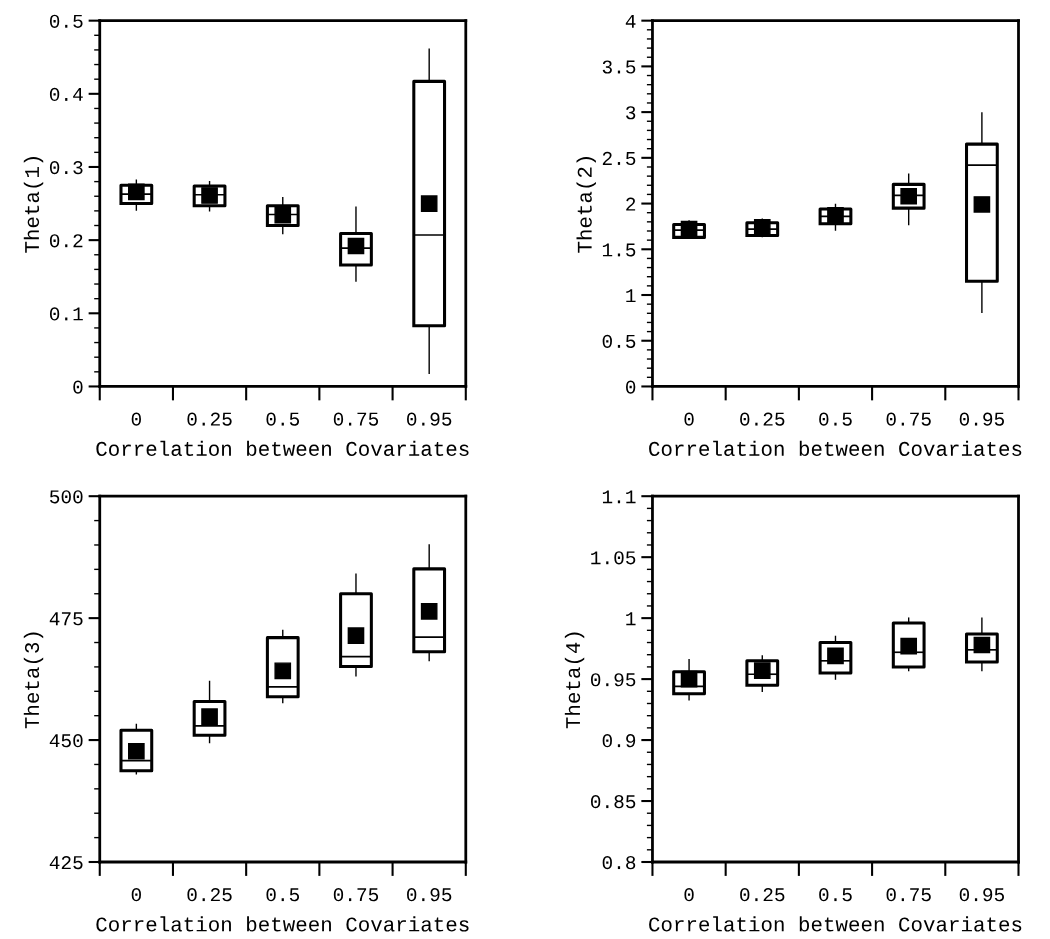 The height and width of the screenshot is (939, 1050). Describe the element at coordinates (586, 205) in the screenshot. I see `y-axis-title: Theta(2)` at that location.